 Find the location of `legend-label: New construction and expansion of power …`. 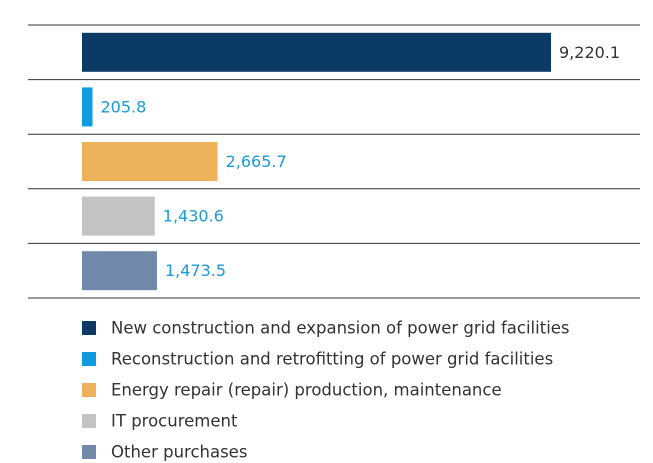

legend-label: New construction and expansion of power … is located at coordinates (340, 328).